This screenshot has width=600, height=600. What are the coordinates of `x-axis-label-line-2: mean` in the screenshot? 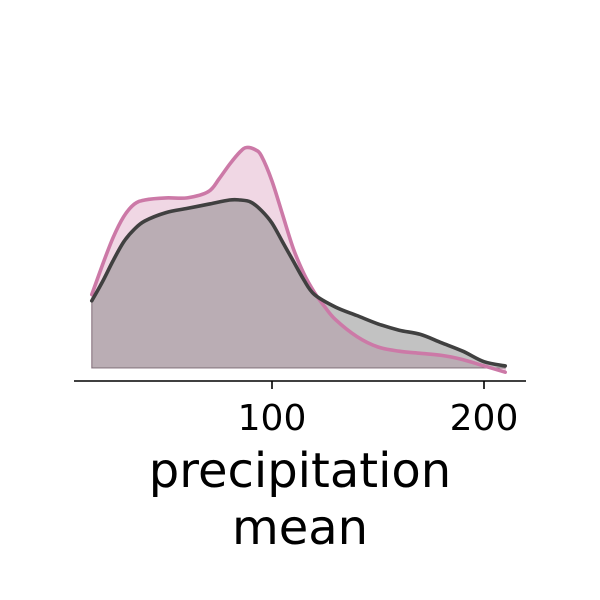 It's located at (300, 528).